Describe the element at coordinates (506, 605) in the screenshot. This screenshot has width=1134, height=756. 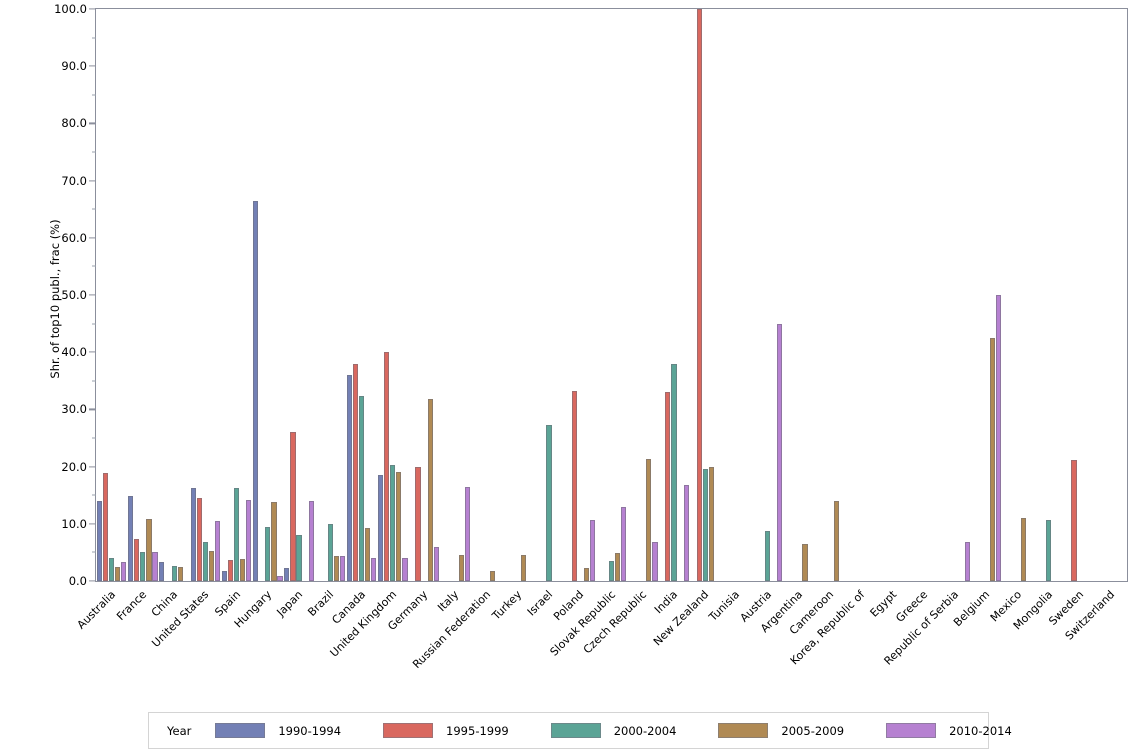
I see `x-tick-label: Turkey` at that location.